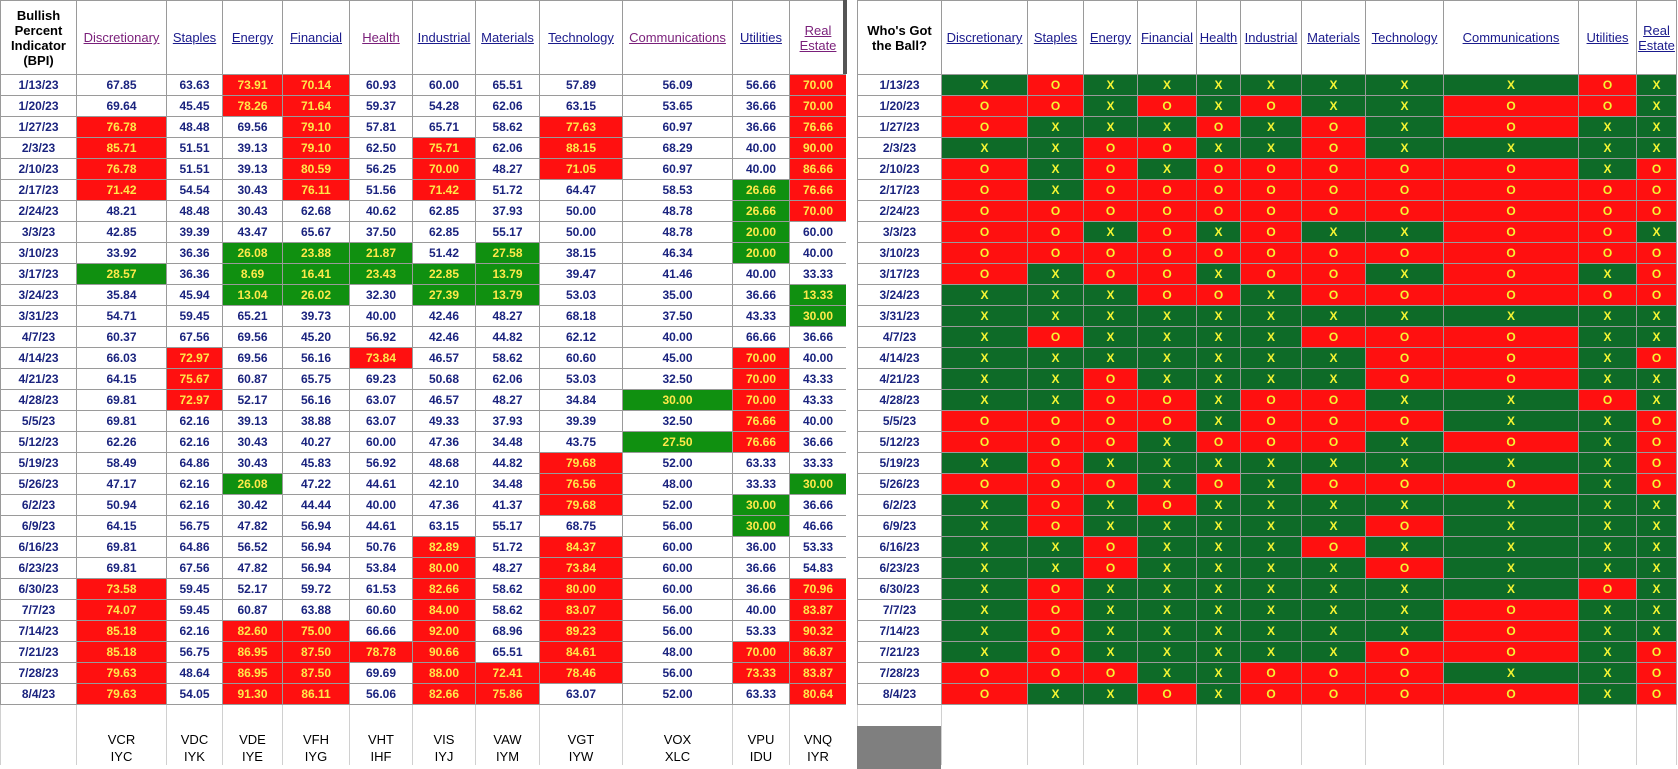 Image resolution: width=1678 pixels, height=769 pixels. I want to click on bpi-value-cell: 92.00, so click(444, 631).